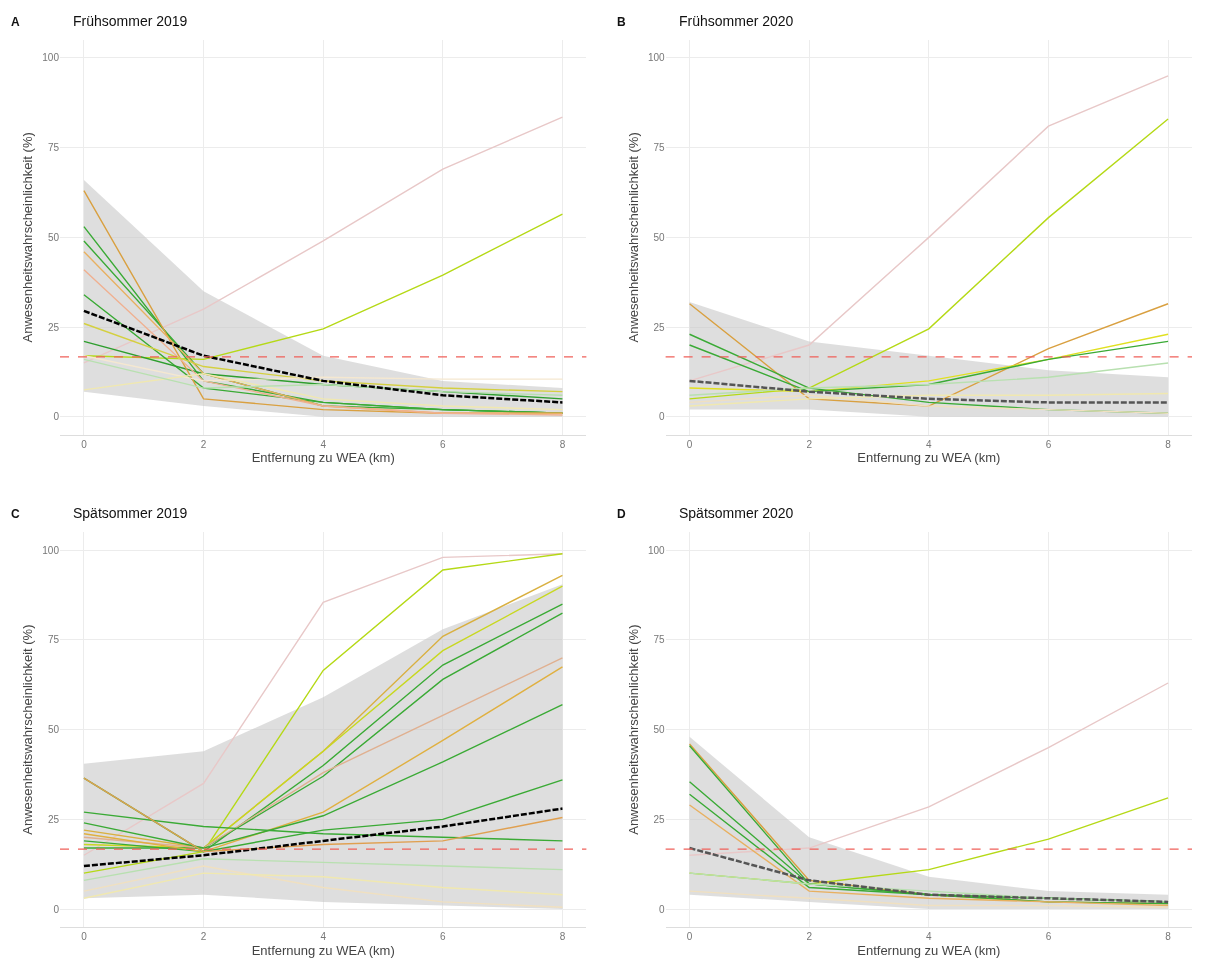 This screenshot has height=972, width=1212. Describe the element at coordinates (621, 514) in the screenshot. I see `text: D` at that location.